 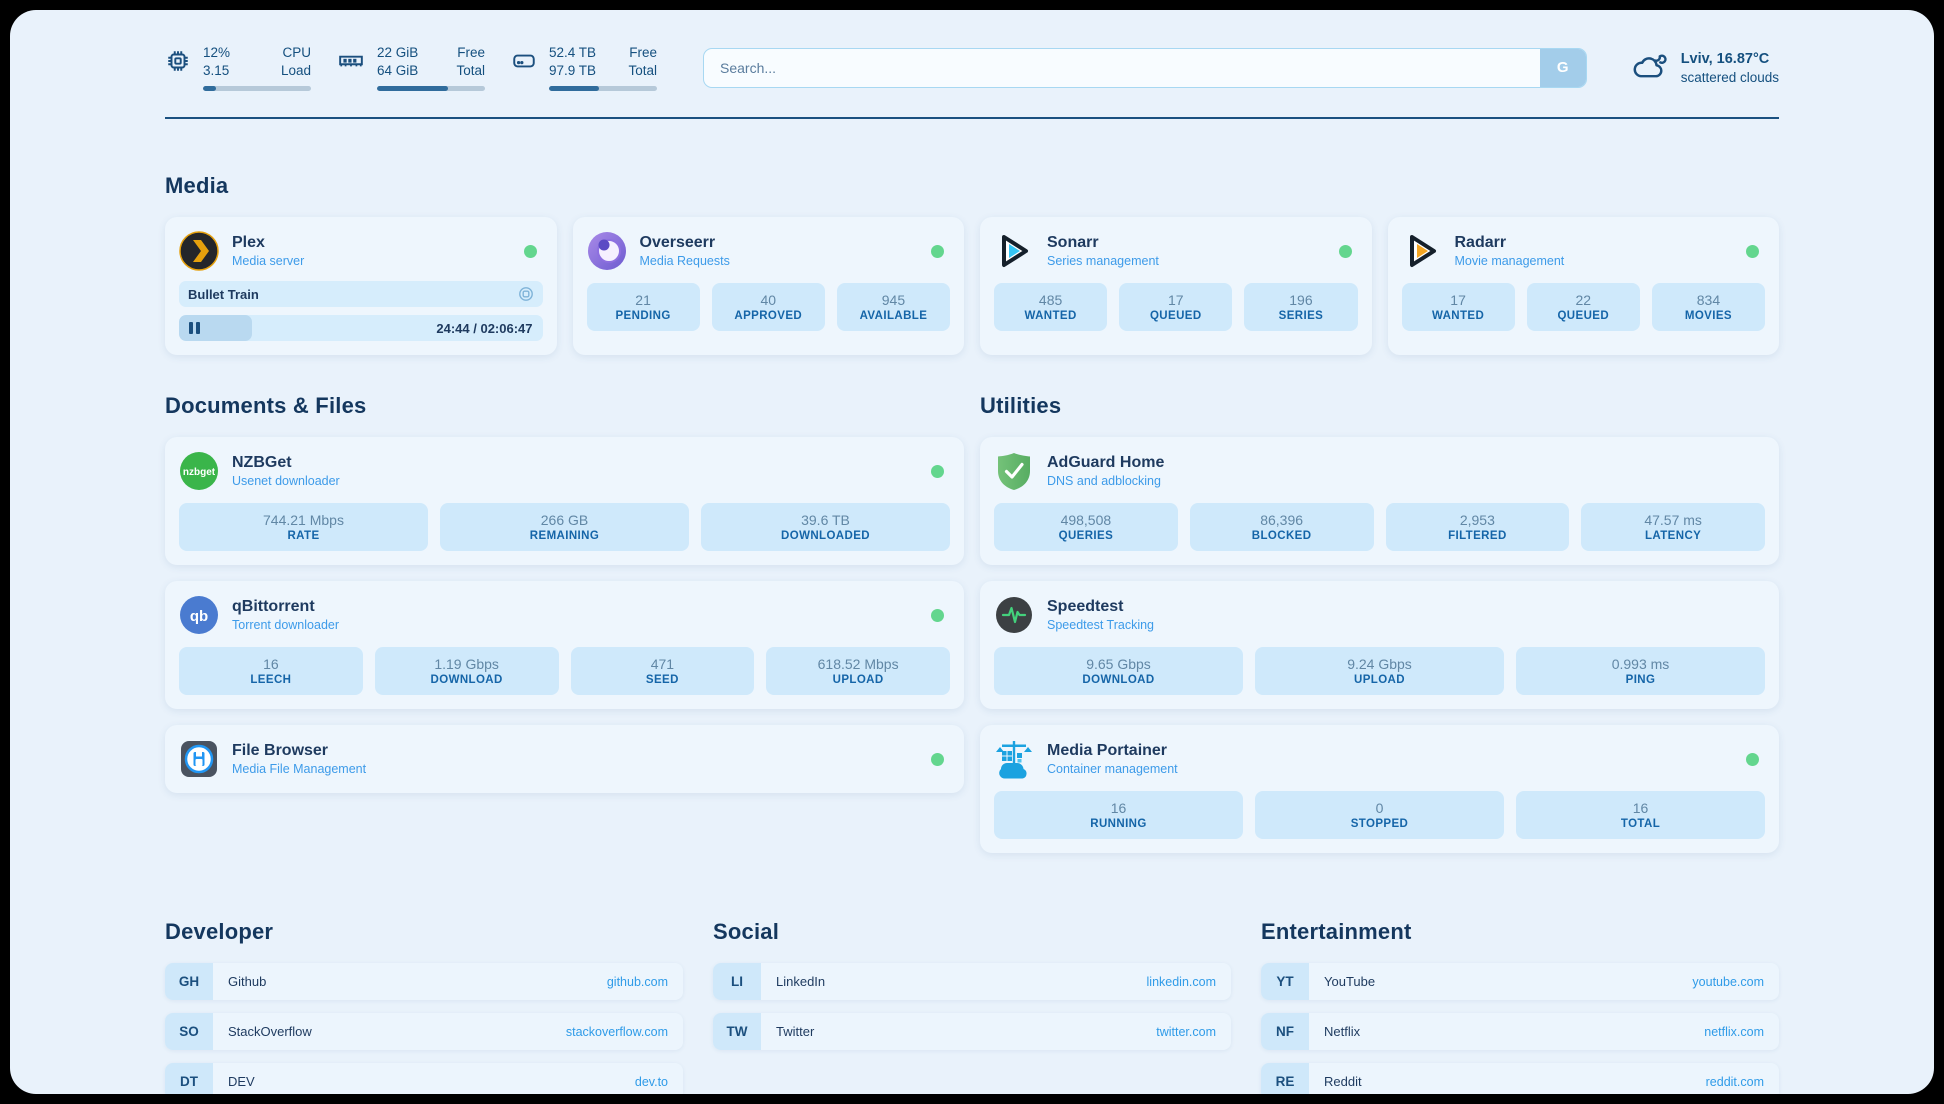 I want to click on disk-widget: 52.4 TB 97.9 TB Free Total, so click(x=584, y=68).